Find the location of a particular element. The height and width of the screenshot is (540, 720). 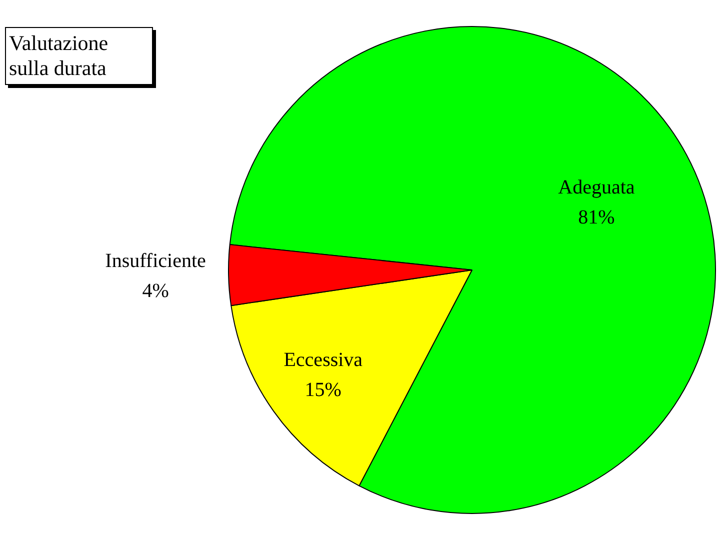

text: Valutazione sulla durata is located at coordinates (79, 56).